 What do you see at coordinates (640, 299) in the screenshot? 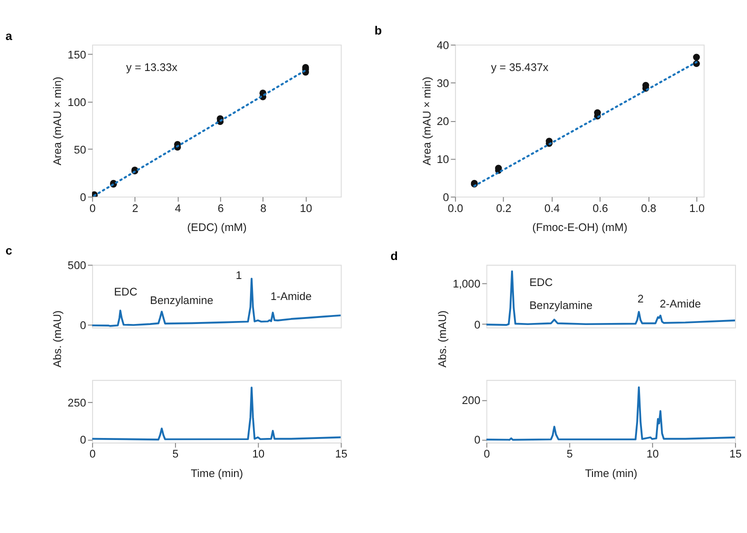
I see `annotation: 2` at bounding box center [640, 299].